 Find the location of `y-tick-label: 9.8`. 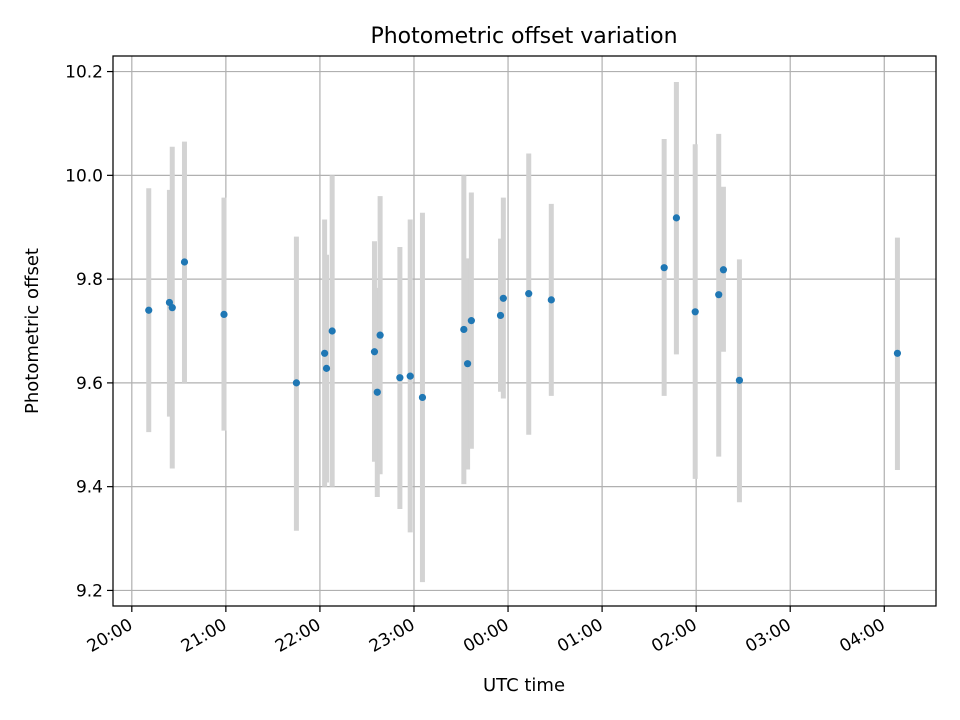

y-tick-label: 9.8 is located at coordinates (89, 280).